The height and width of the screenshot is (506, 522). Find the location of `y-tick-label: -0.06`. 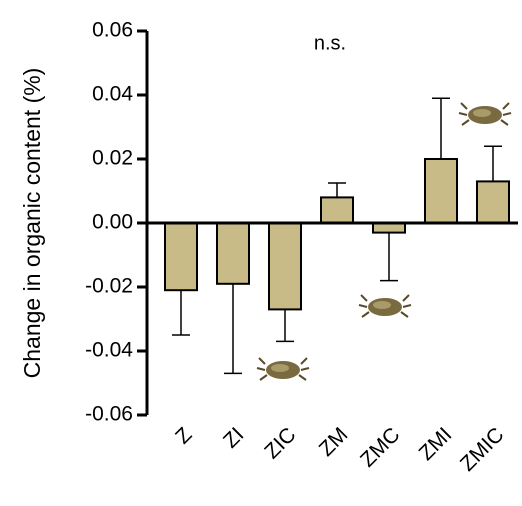

y-tick-label: -0.06 is located at coordinates (109, 414).